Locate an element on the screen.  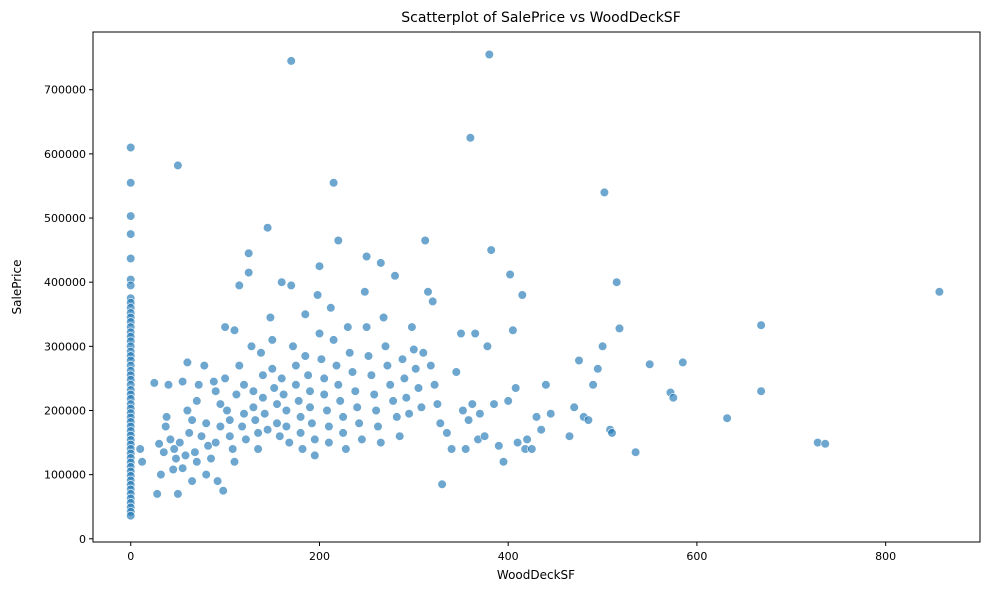
y-tick-label: 100000 is located at coordinates (65, 475).